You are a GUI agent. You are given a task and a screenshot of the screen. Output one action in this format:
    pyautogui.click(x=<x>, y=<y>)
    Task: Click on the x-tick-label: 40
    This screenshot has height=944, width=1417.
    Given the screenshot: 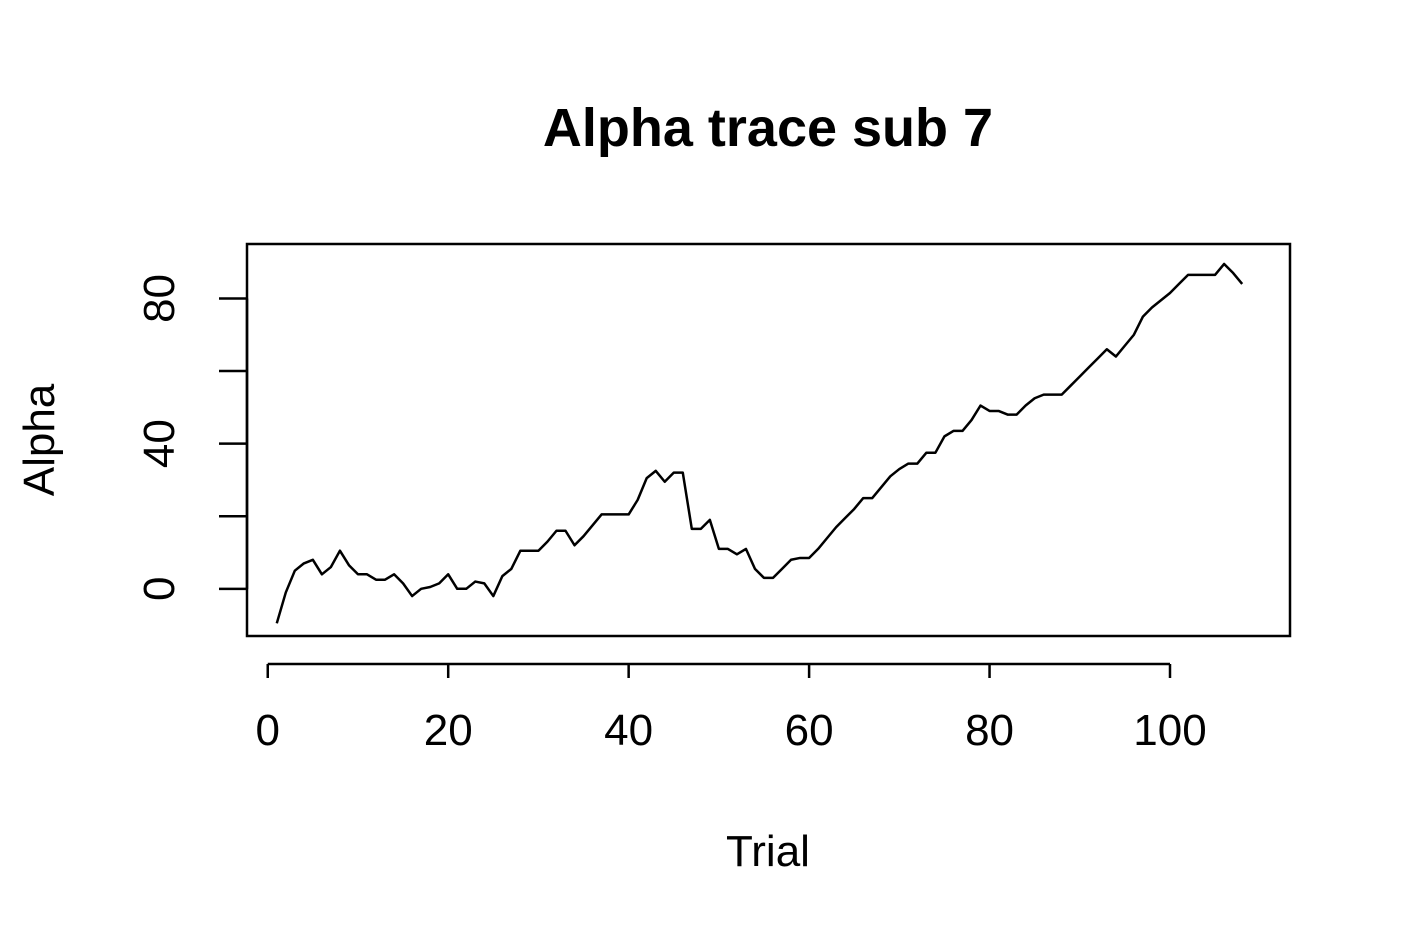 What is the action you would take?
    pyautogui.click(x=628, y=730)
    